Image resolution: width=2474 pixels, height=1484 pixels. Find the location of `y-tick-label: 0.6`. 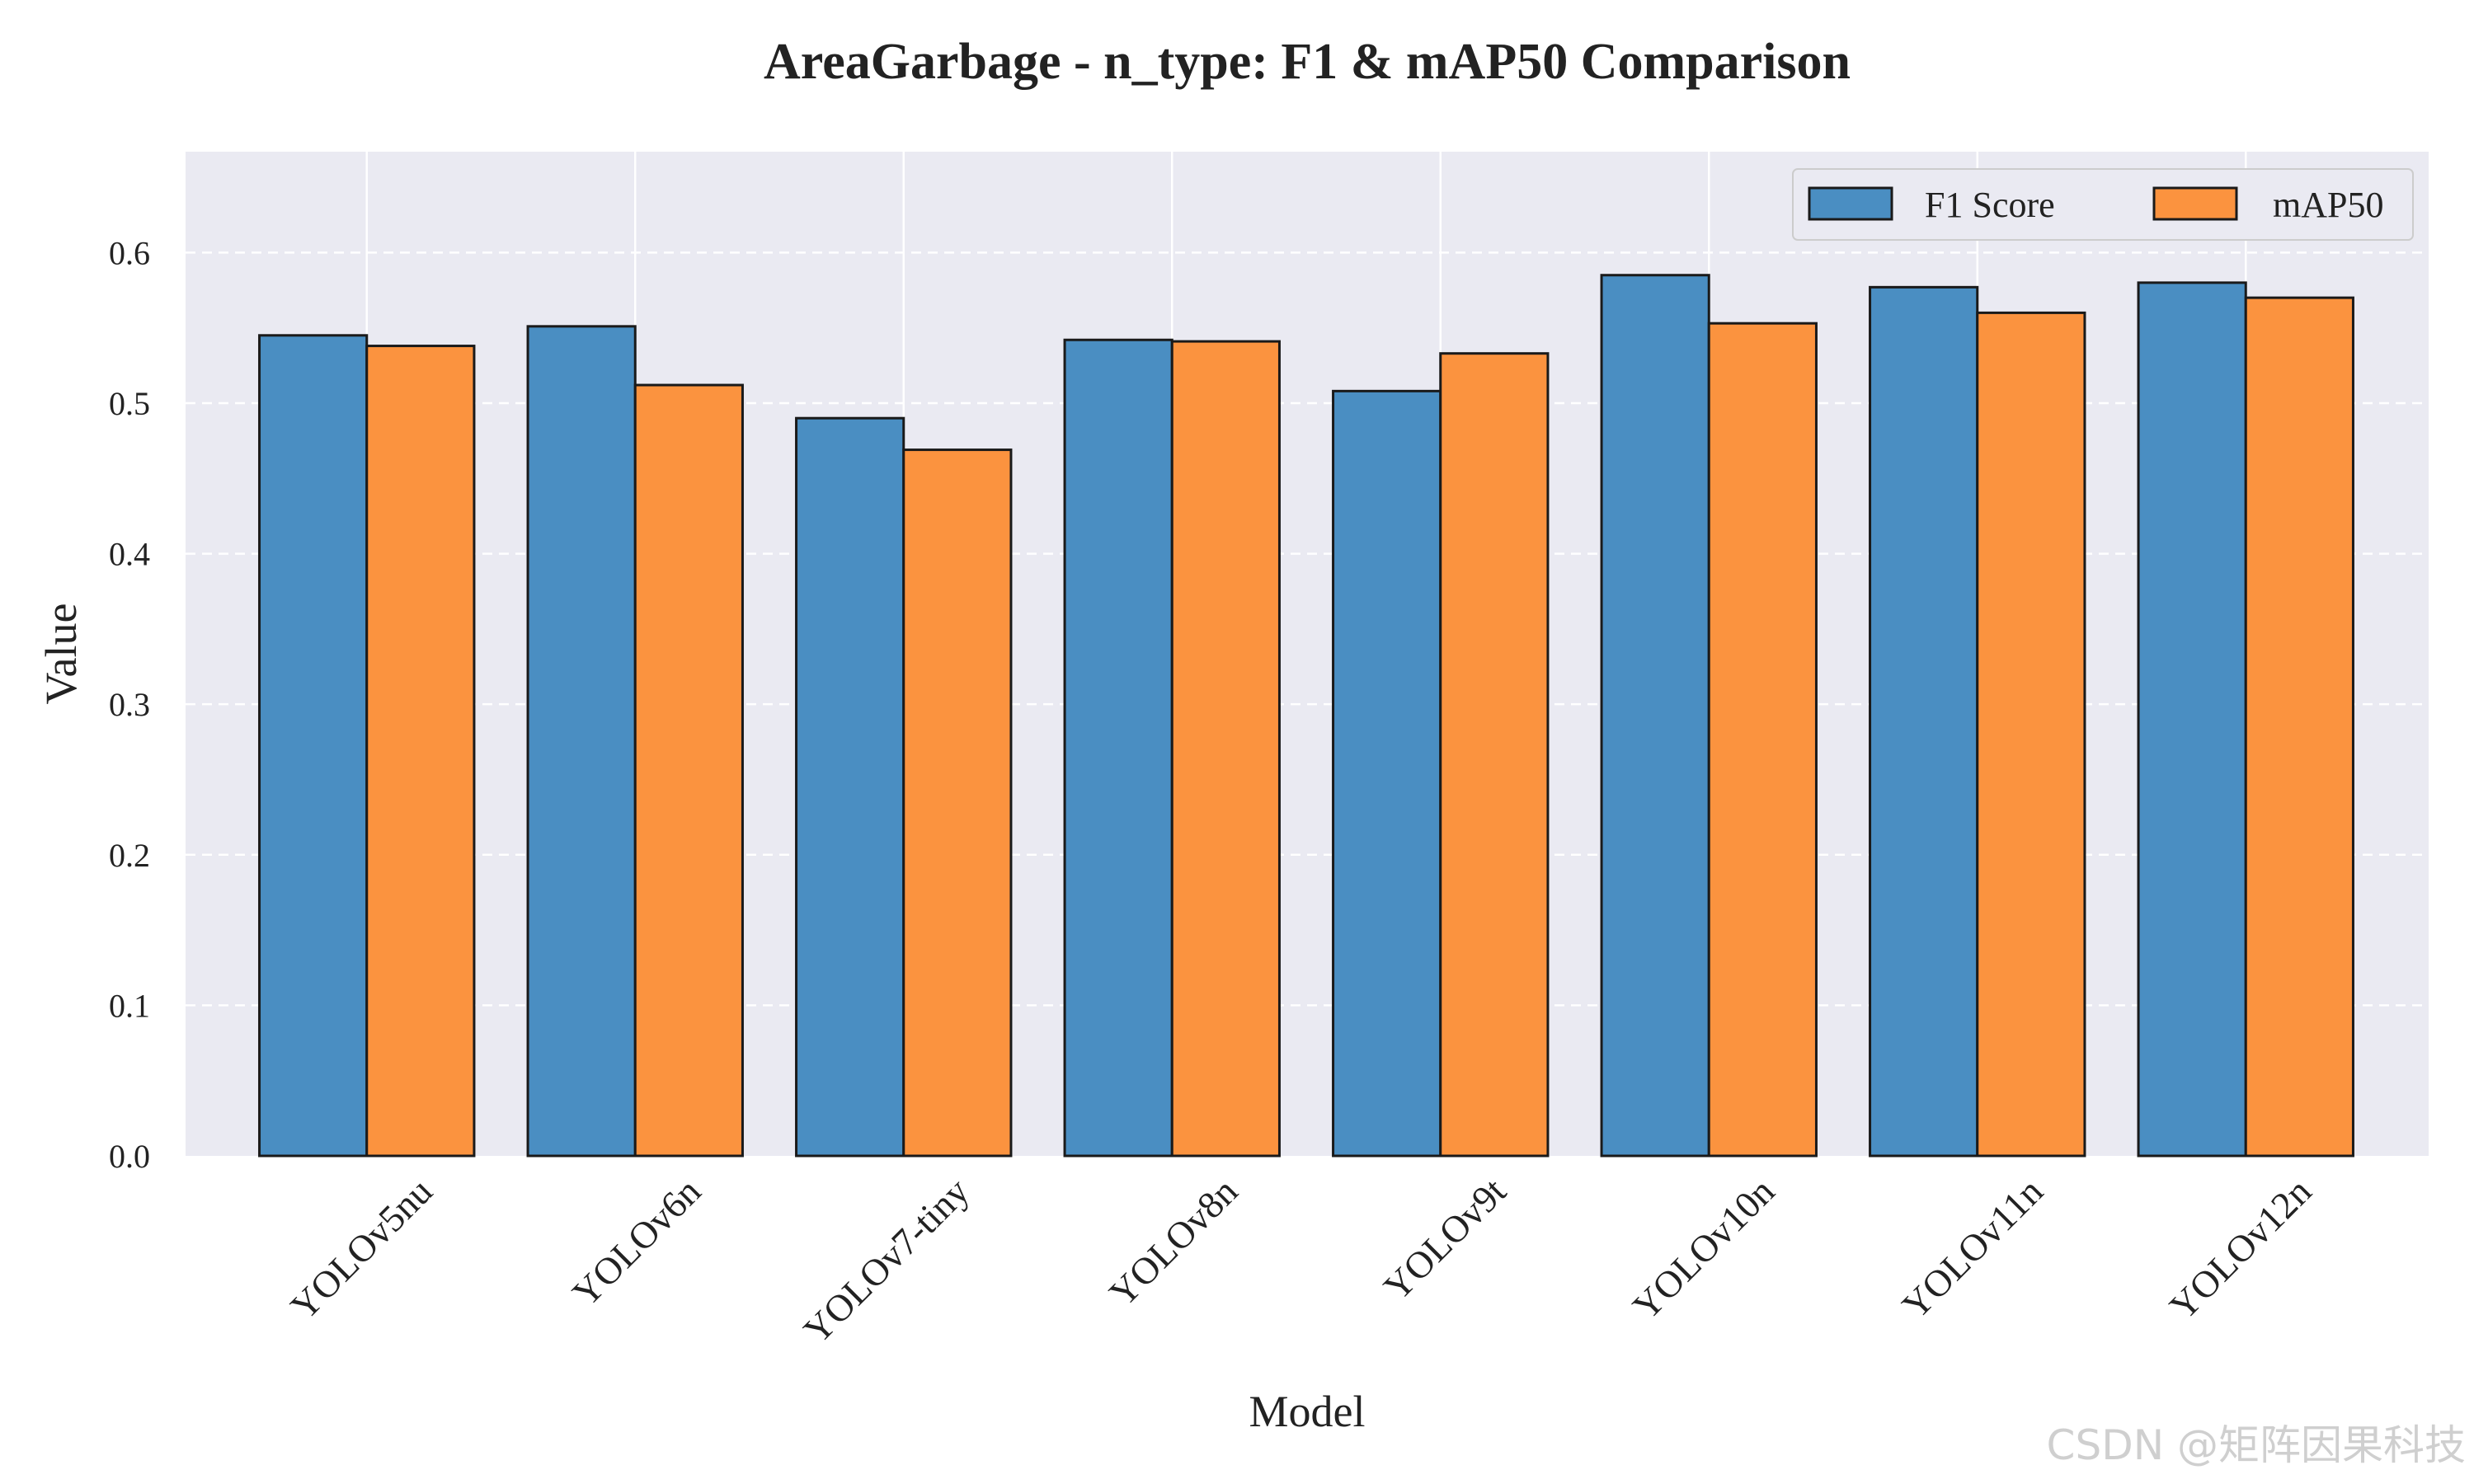

y-tick-label: 0.6 is located at coordinates (129, 252).